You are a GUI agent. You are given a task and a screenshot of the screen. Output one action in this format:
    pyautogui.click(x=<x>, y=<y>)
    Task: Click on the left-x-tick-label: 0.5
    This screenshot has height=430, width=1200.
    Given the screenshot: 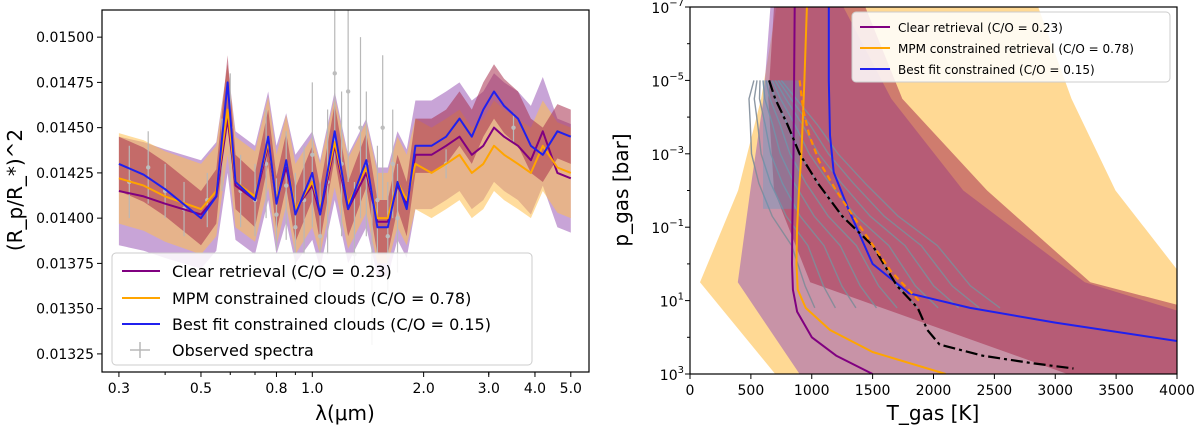 What is the action you would take?
    pyautogui.click(x=201, y=389)
    